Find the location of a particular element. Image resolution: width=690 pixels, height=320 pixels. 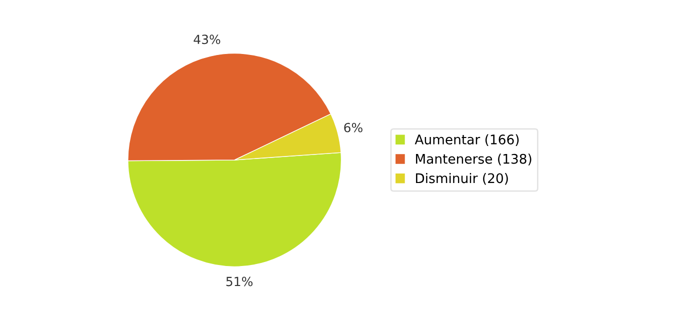

legend-label: Mantenerse (138) is located at coordinates (474, 160).